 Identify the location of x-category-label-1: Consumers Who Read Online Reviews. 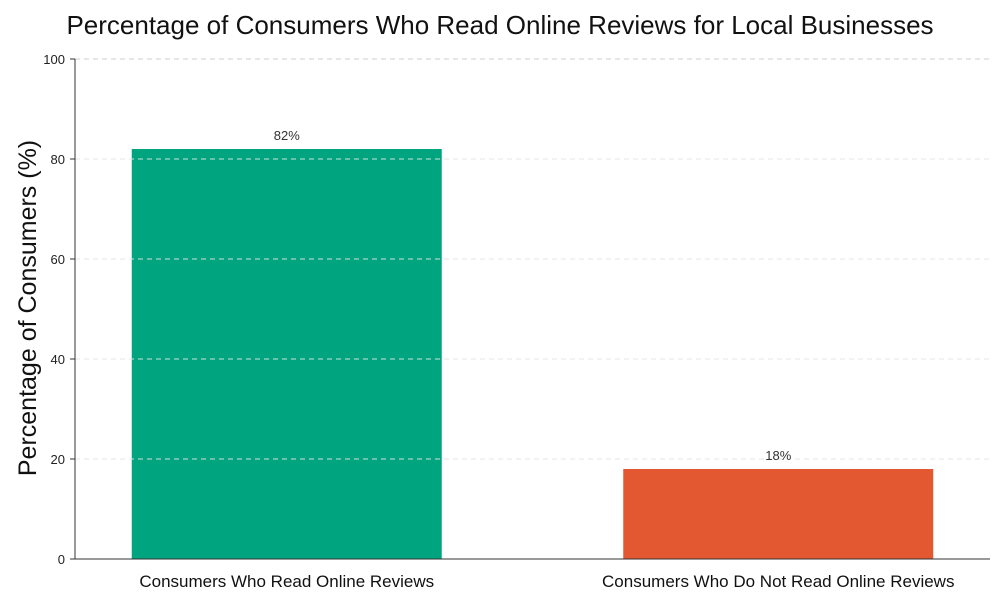
(286, 581).